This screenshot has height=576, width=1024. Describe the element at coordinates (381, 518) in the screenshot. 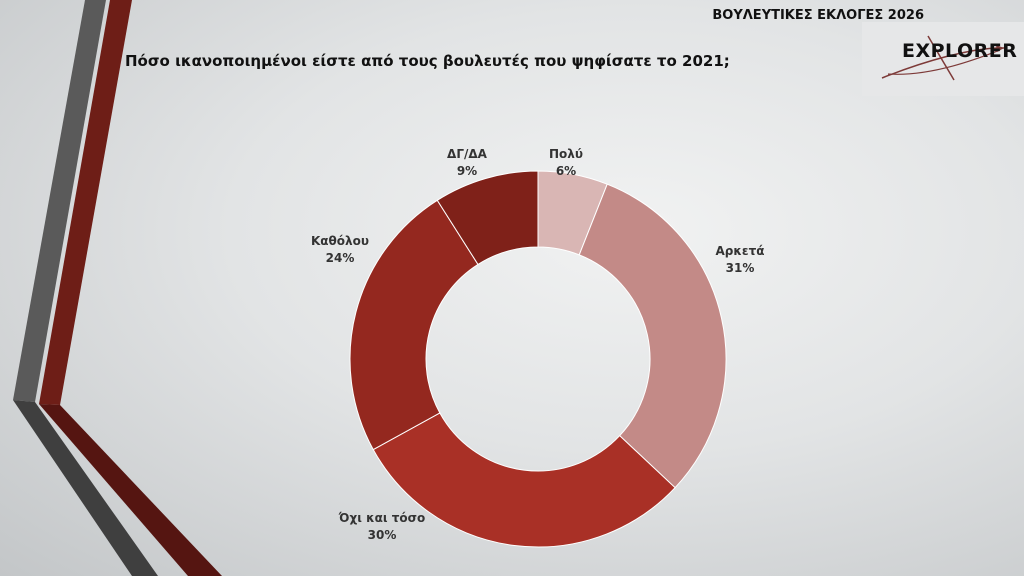

I see `slice-category-label: Όχι και τόσο` at that location.